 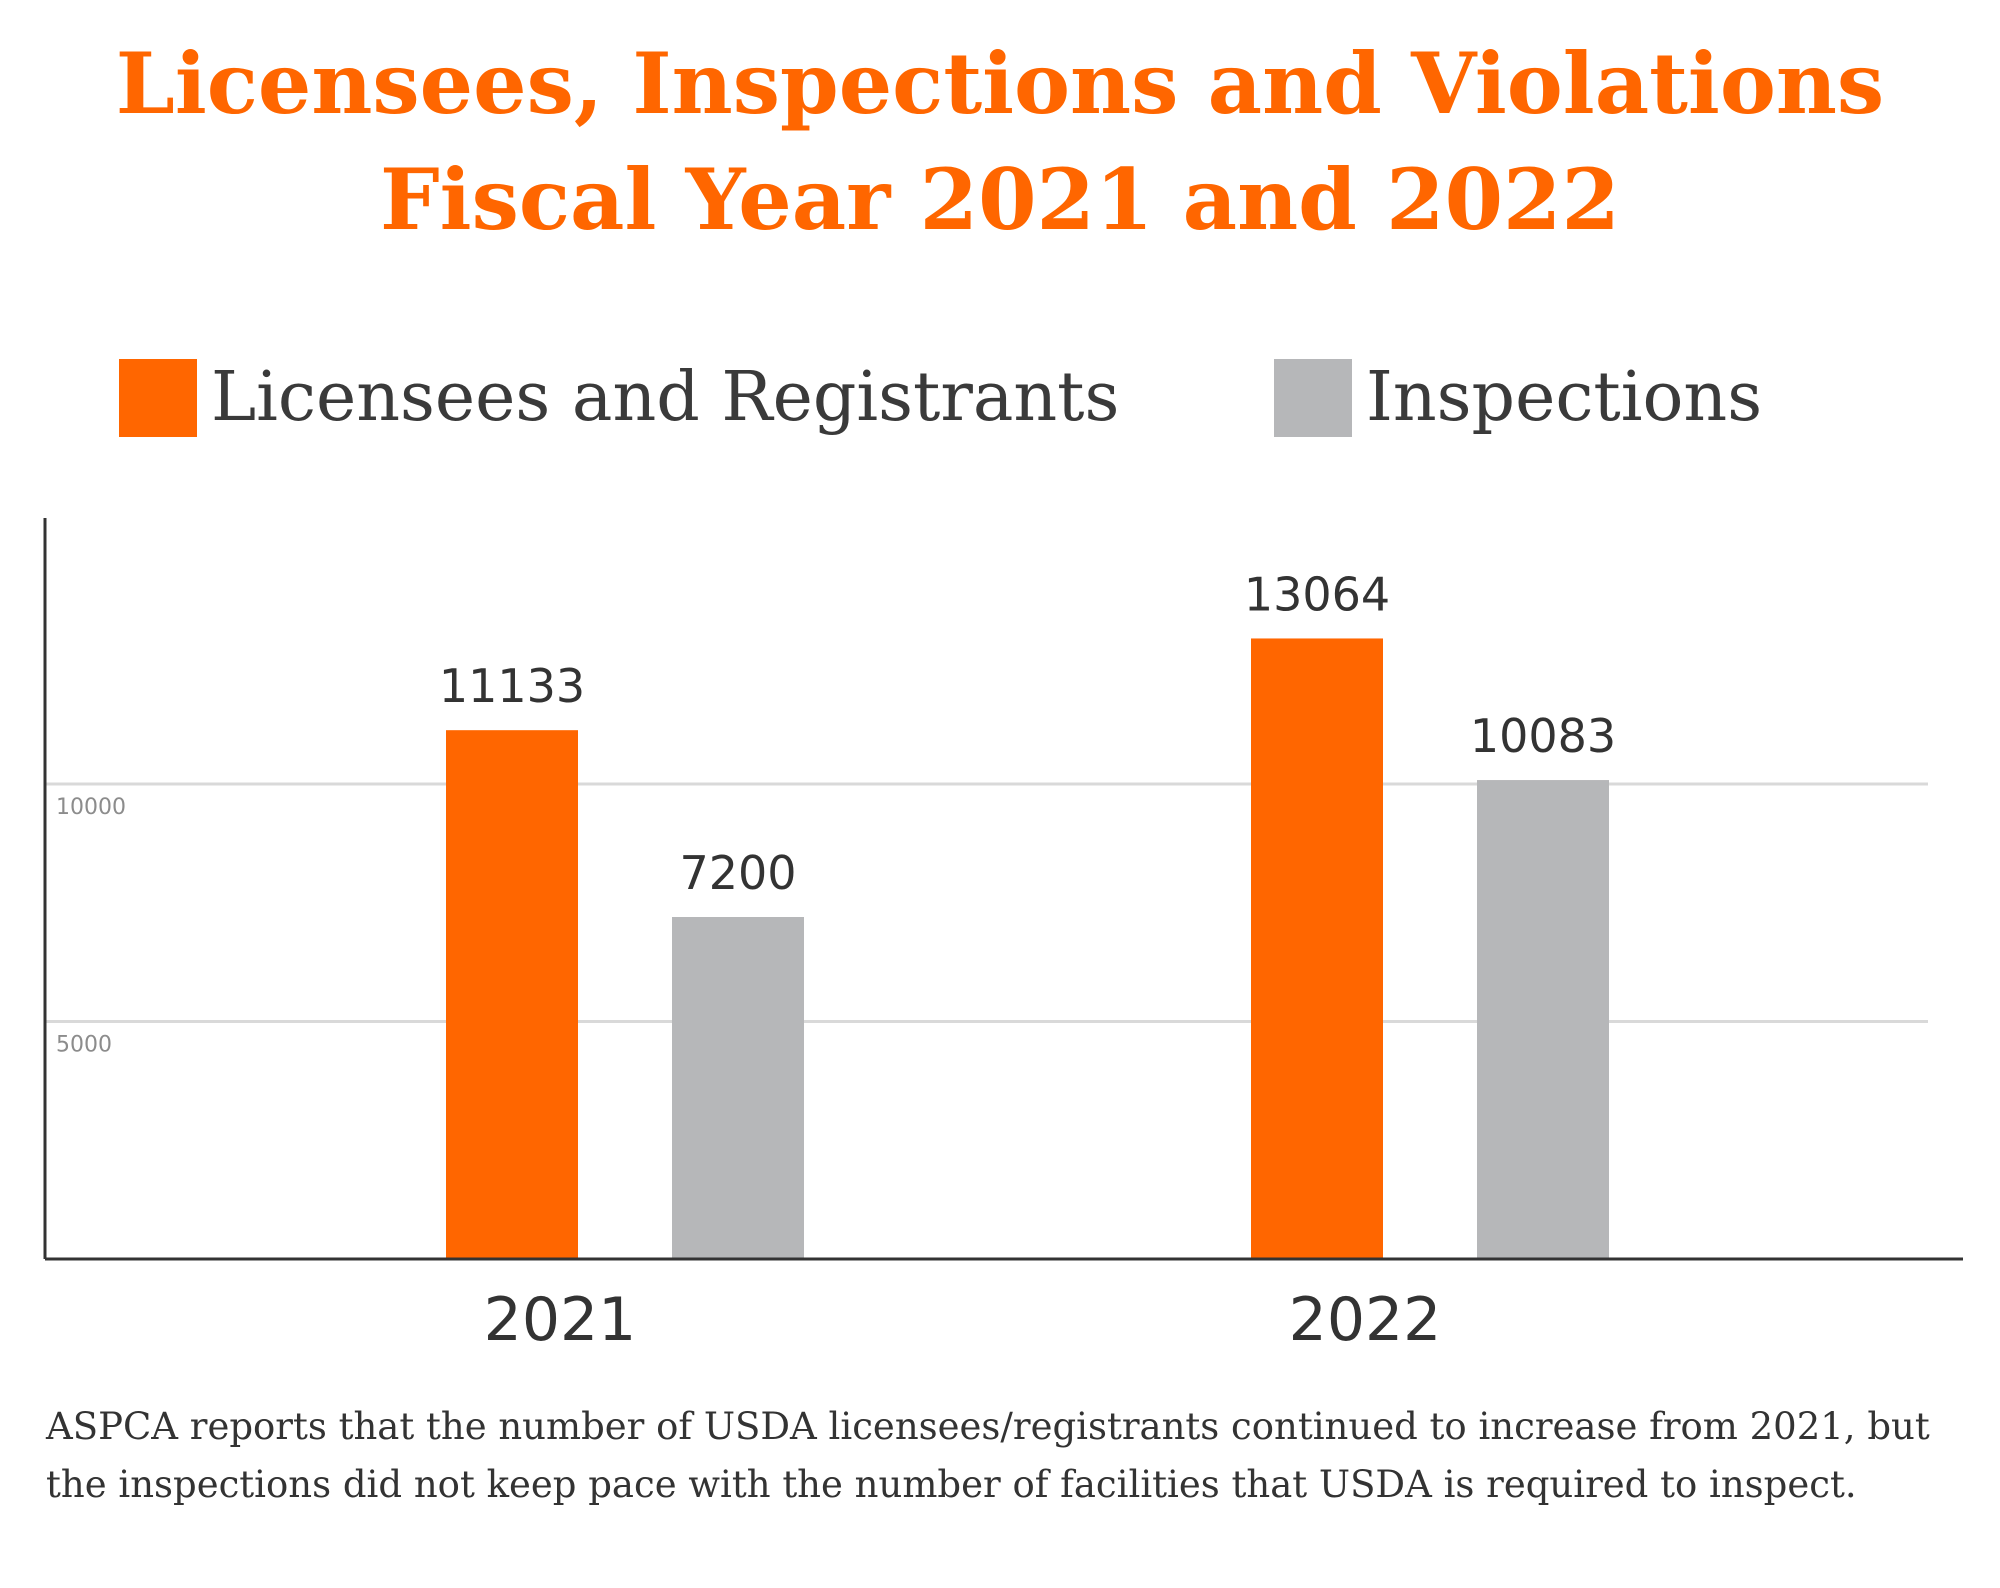 I want to click on gridlines, so click(x=986, y=902).